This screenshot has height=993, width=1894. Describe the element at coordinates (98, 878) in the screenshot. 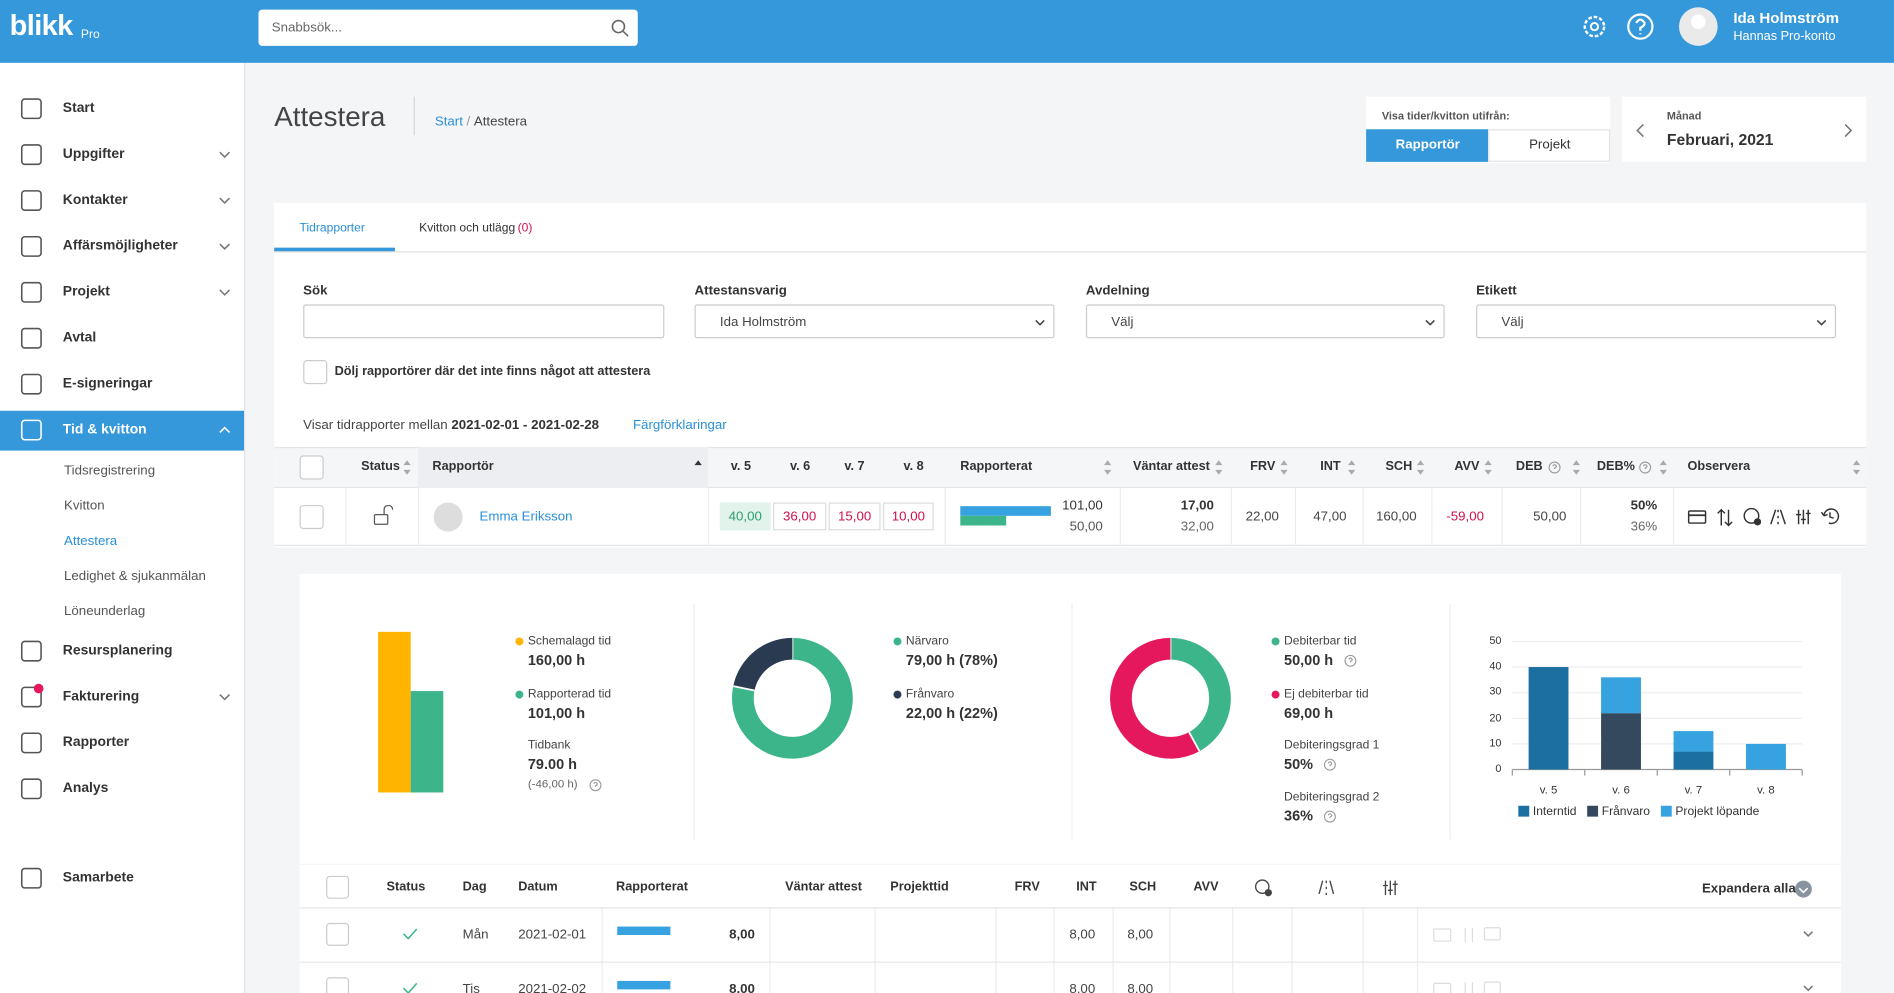

I see `nav-item: Samarbete` at that location.